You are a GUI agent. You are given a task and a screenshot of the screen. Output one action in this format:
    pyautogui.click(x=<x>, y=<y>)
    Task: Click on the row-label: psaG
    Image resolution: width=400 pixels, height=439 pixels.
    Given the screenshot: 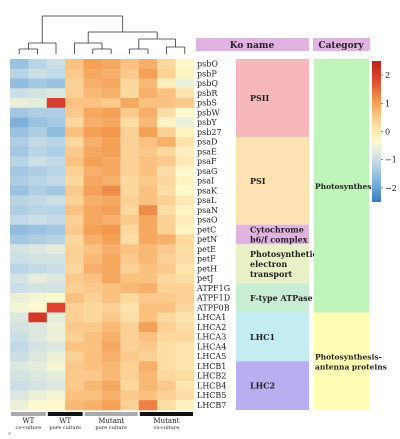 What is the action you would take?
    pyautogui.click(x=207, y=171)
    